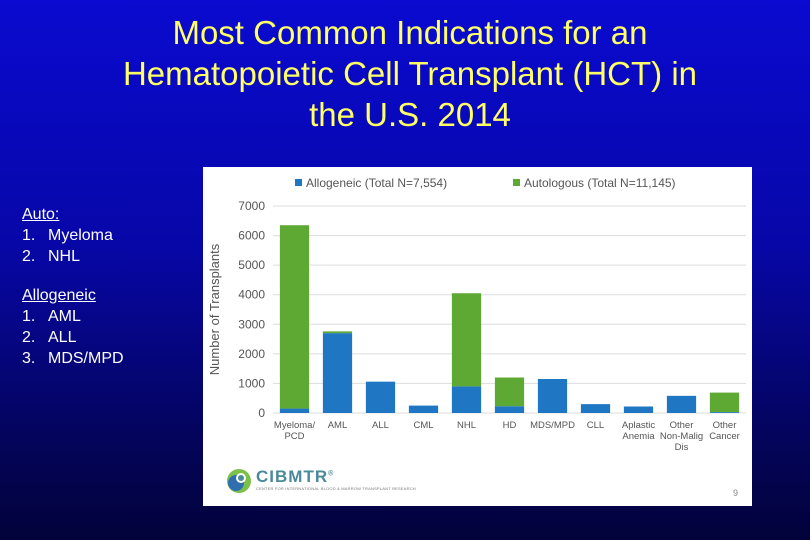 This screenshot has width=810, height=540. I want to click on auto-heading: Auto:, so click(41, 214).